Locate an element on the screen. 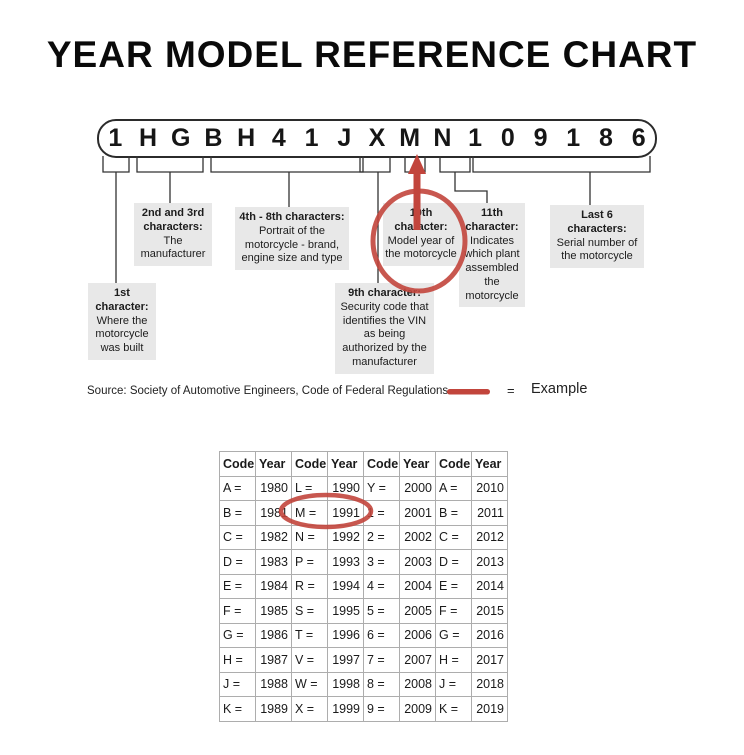 This screenshot has width=744, height=755. code-cell: 5 = is located at coordinates (381, 611).